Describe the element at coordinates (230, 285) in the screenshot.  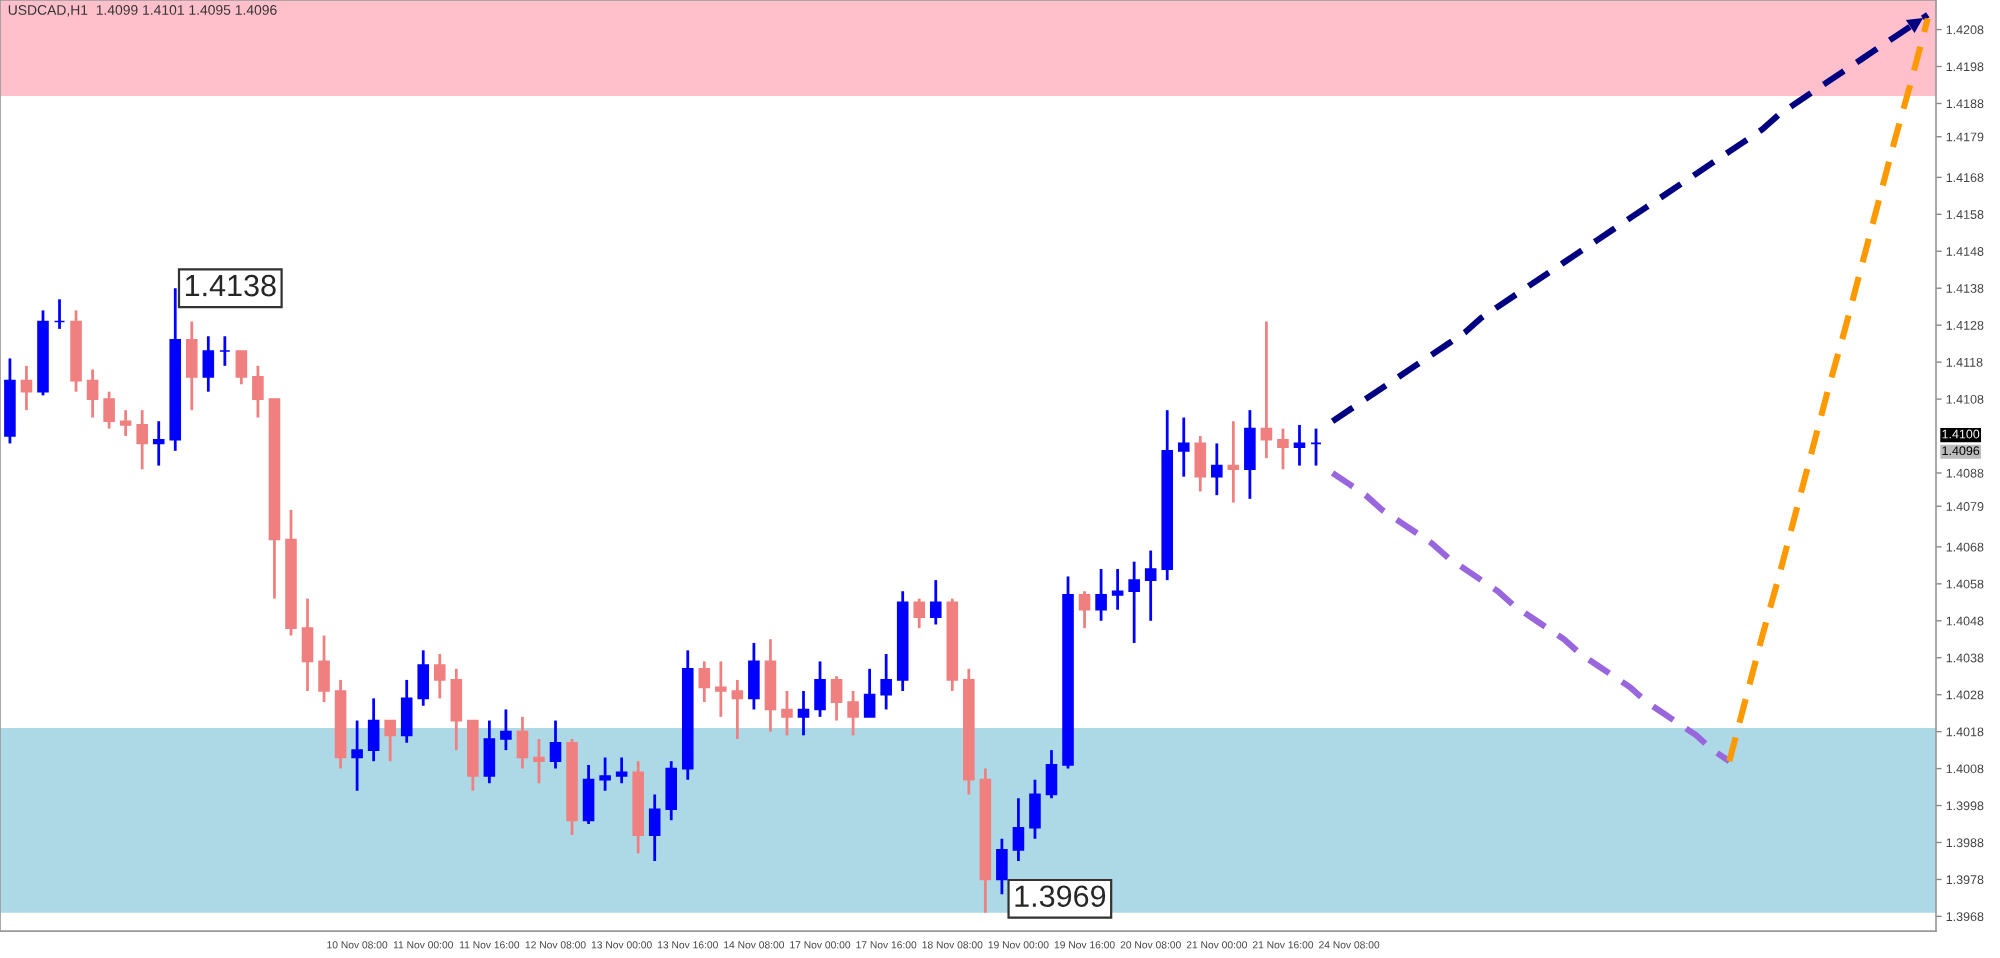
I see `annotation: 1.4138` at that location.